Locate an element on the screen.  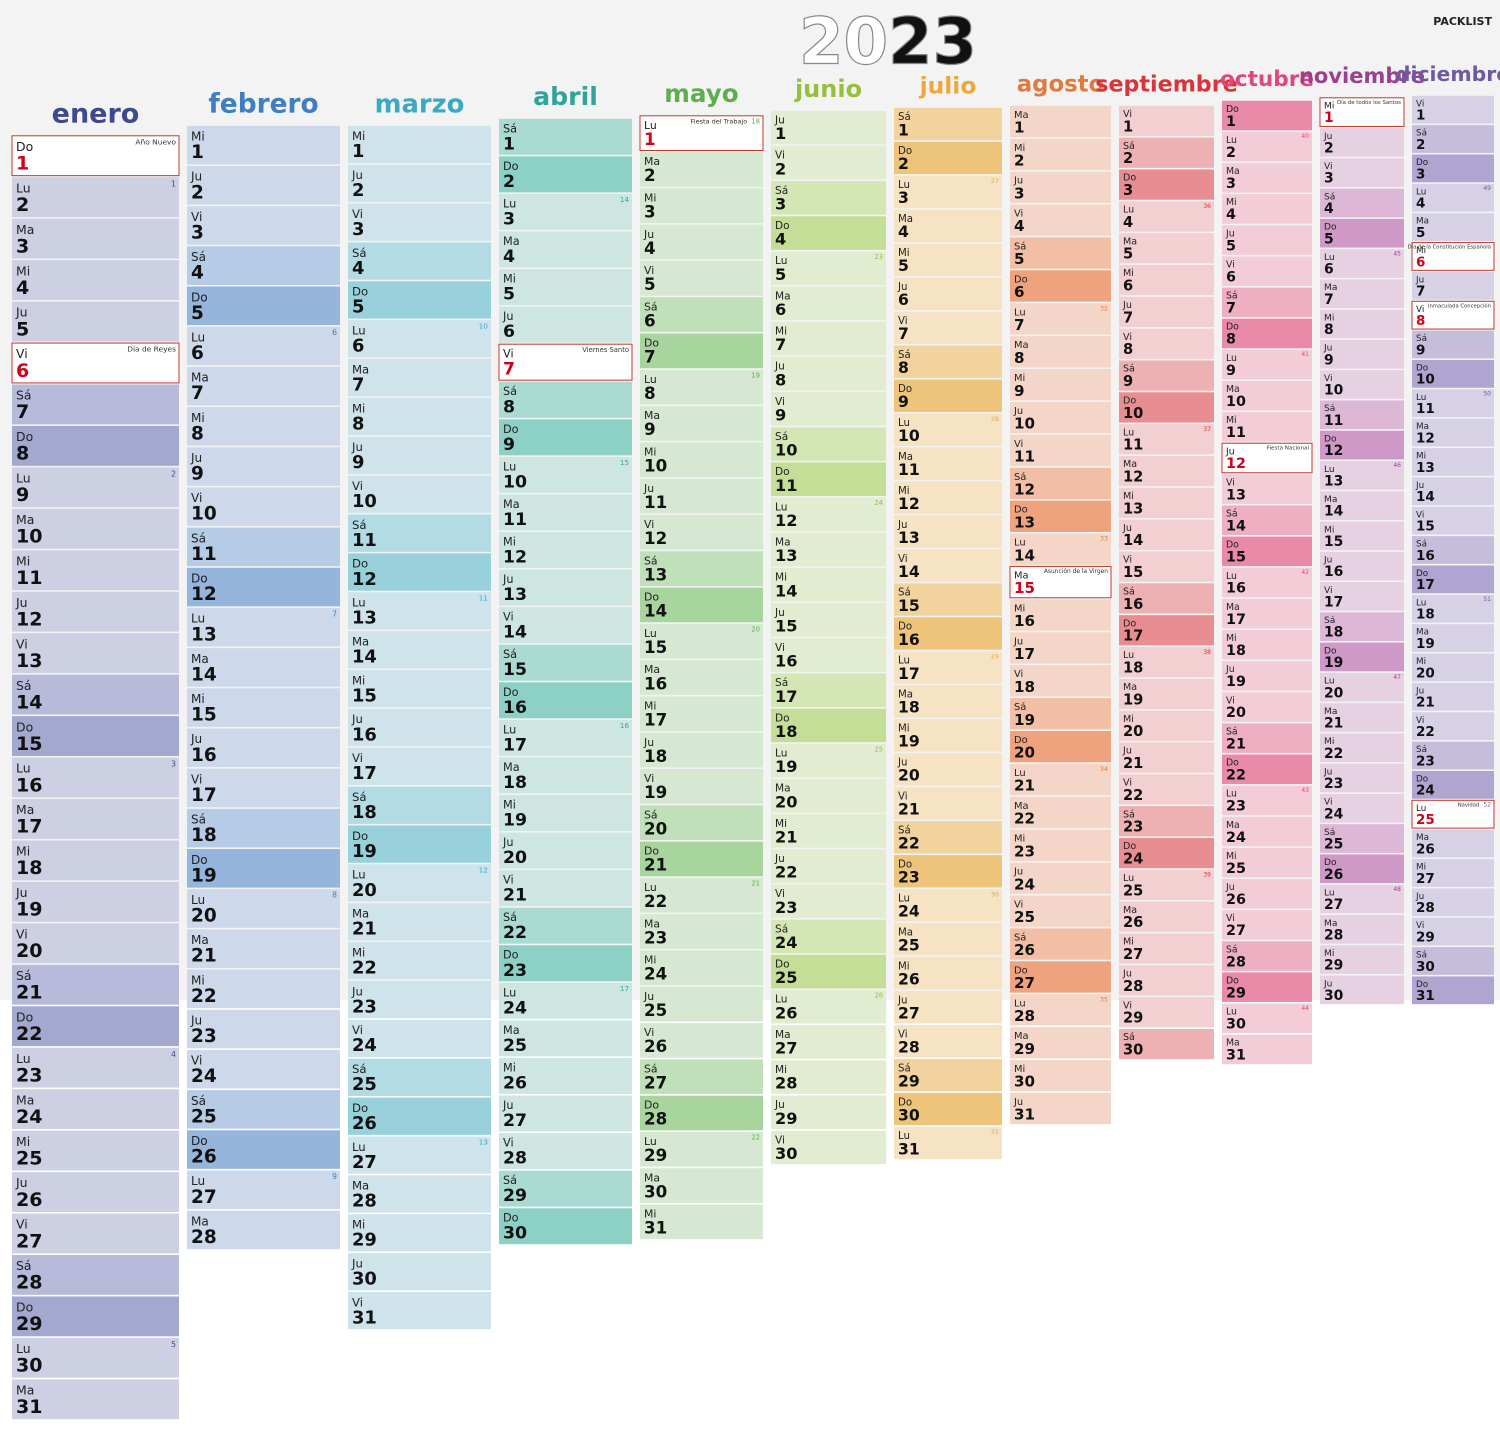
day-number: 22 is located at coordinates (786, 872).